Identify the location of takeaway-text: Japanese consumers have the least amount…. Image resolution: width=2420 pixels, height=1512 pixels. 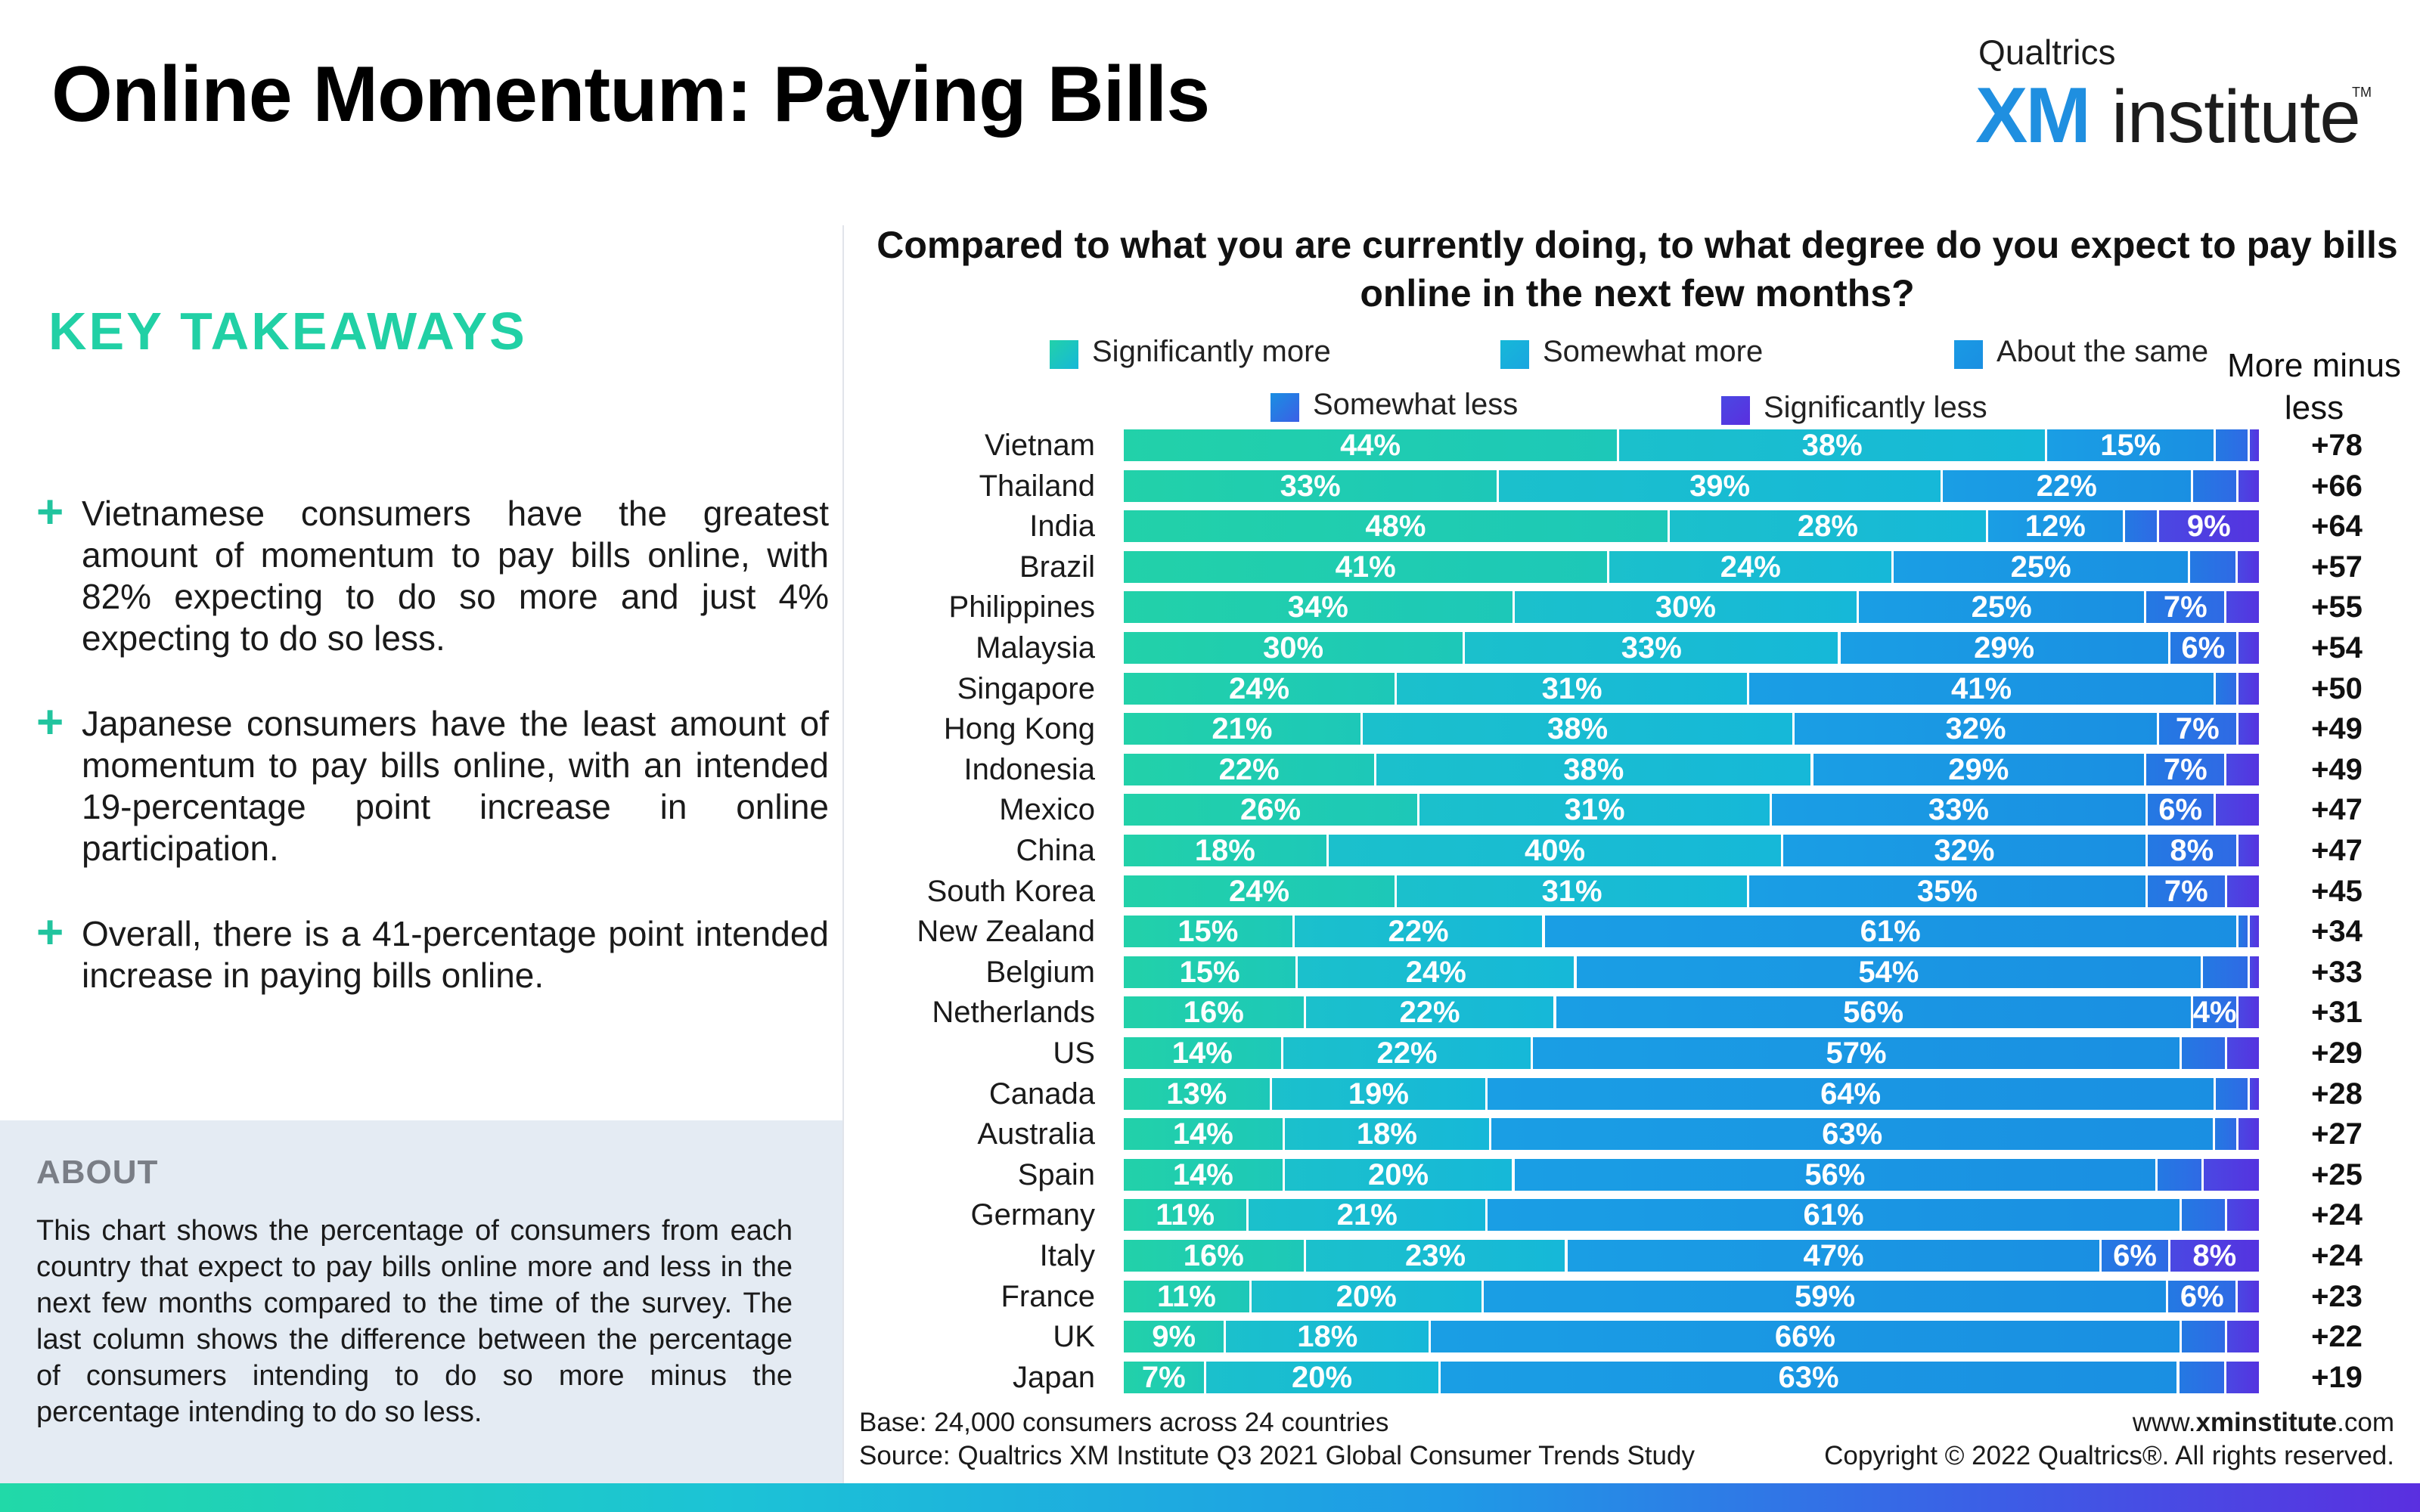
(455, 786).